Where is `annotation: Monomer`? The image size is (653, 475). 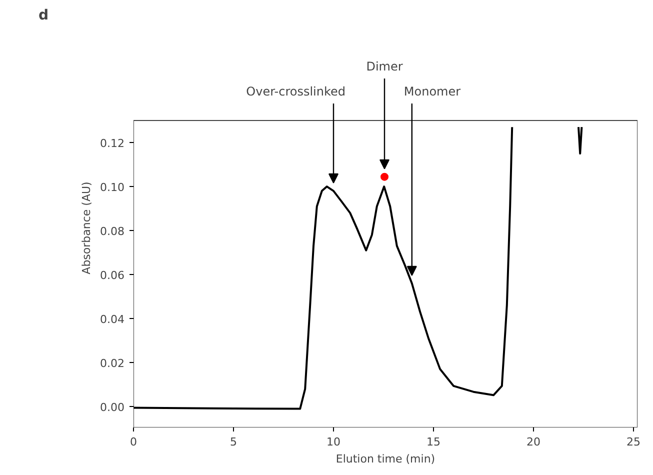
annotation: Monomer is located at coordinates (432, 91).